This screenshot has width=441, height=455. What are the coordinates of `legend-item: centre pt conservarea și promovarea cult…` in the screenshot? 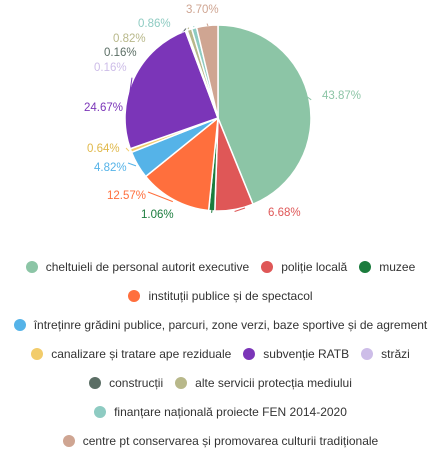 It's located at (220, 441).